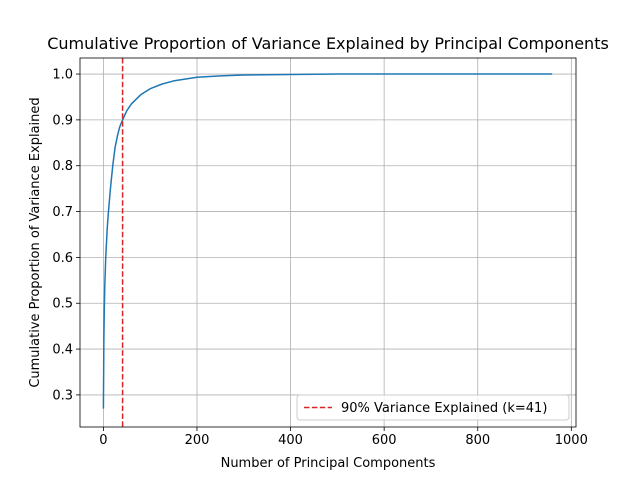 This screenshot has height=480, width=640. I want to click on y-tick-label: 1.0, so click(62, 75).